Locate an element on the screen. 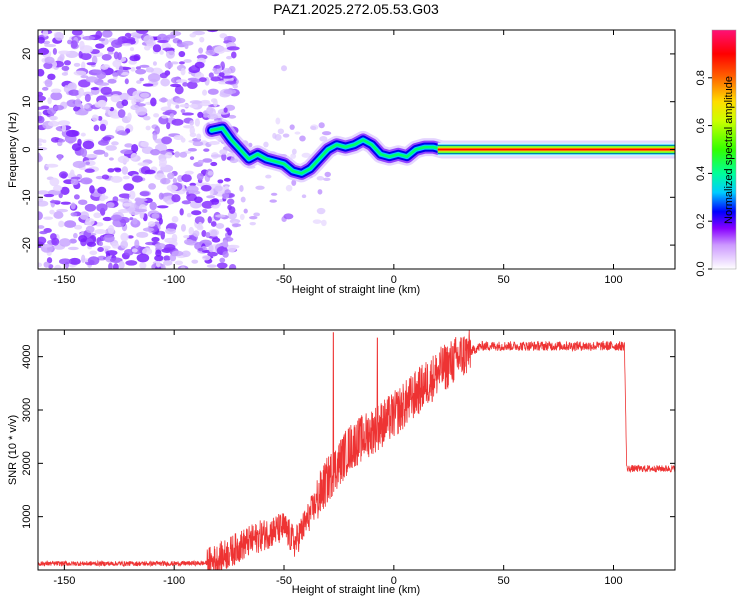 Image resolution: width=750 pixels, height=600 pixels. x-tick-label: 0 is located at coordinates (394, 581).